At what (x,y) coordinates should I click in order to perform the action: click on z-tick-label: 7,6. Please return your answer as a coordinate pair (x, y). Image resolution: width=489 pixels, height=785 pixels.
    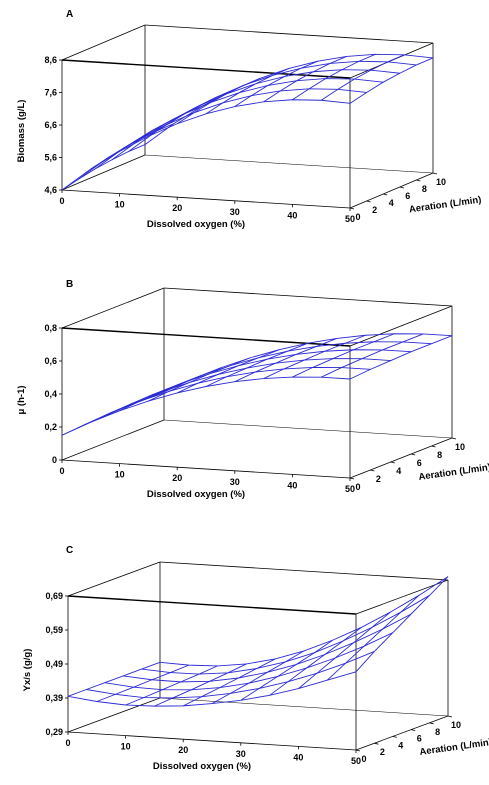
    Looking at the image, I should click on (50, 93).